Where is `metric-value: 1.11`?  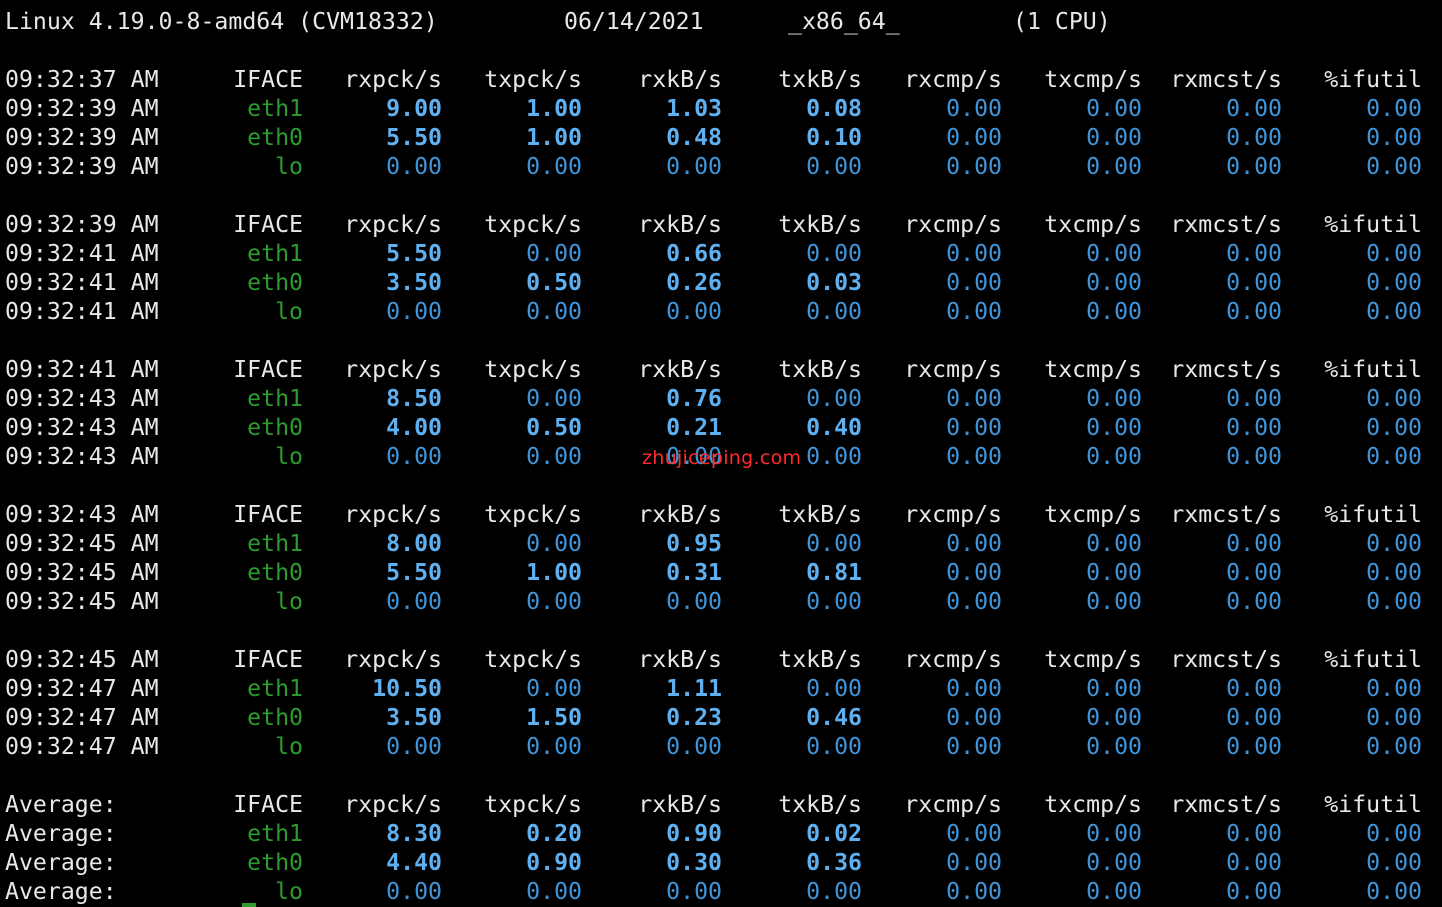 metric-value: 1.11 is located at coordinates (694, 688).